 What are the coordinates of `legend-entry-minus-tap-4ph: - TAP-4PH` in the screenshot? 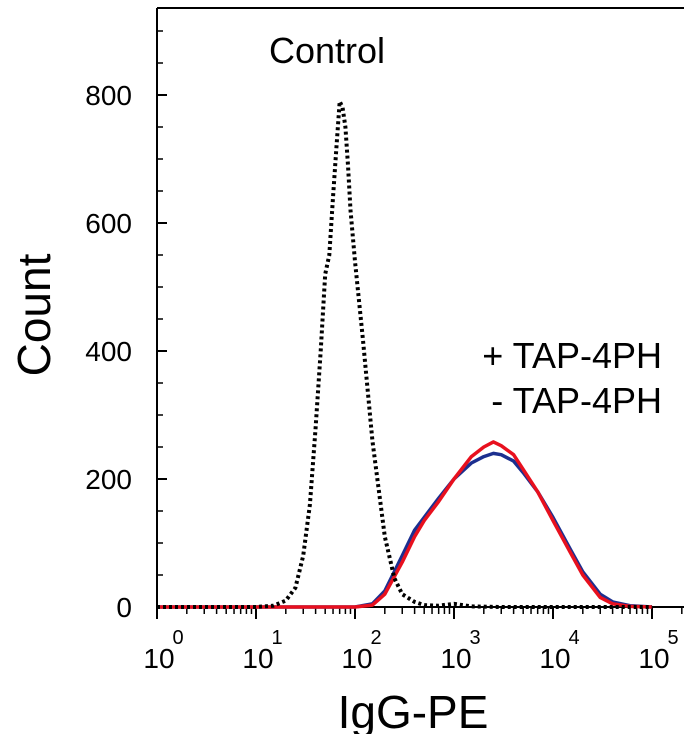 It's located at (576, 400).